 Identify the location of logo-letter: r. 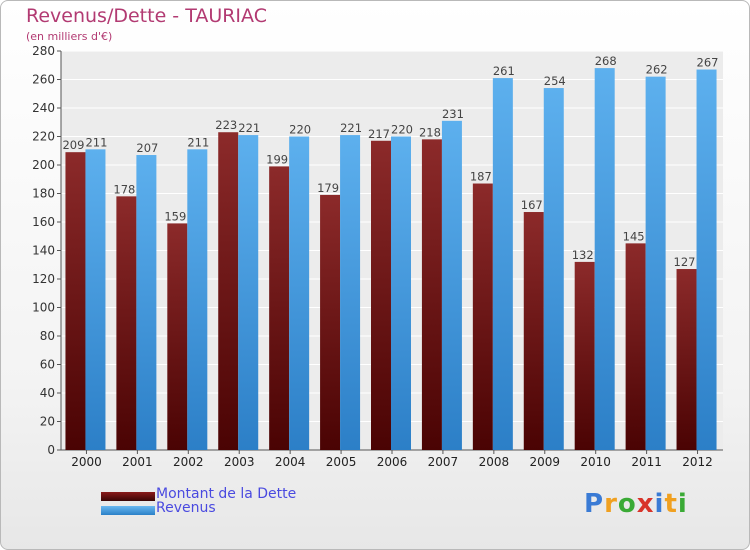
(611, 504).